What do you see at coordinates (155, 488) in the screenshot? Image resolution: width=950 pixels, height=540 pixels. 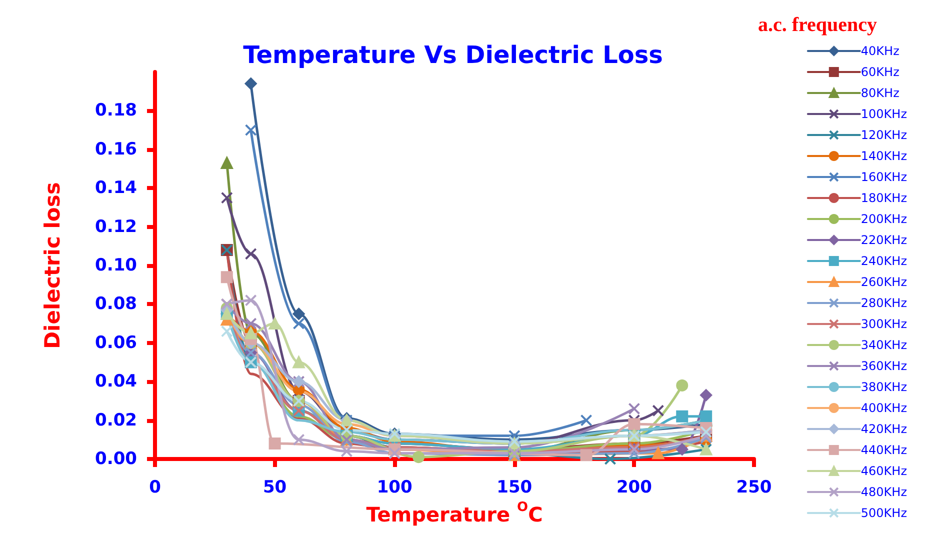 I see `x-tick-label: 0` at bounding box center [155, 488].